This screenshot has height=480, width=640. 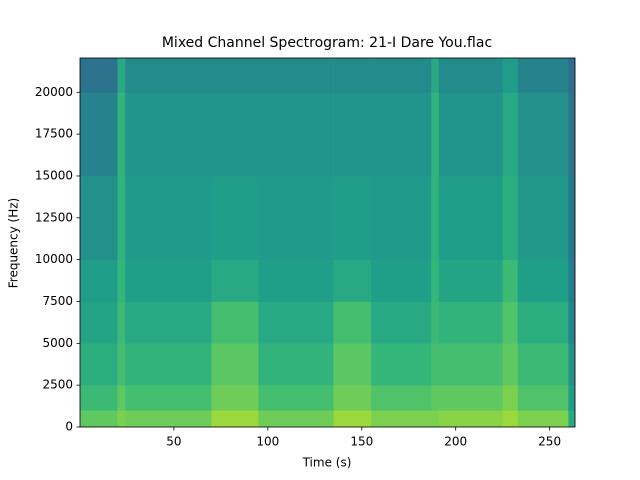 I want to click on y-tick-label: 0, so click(x=69, y=427).